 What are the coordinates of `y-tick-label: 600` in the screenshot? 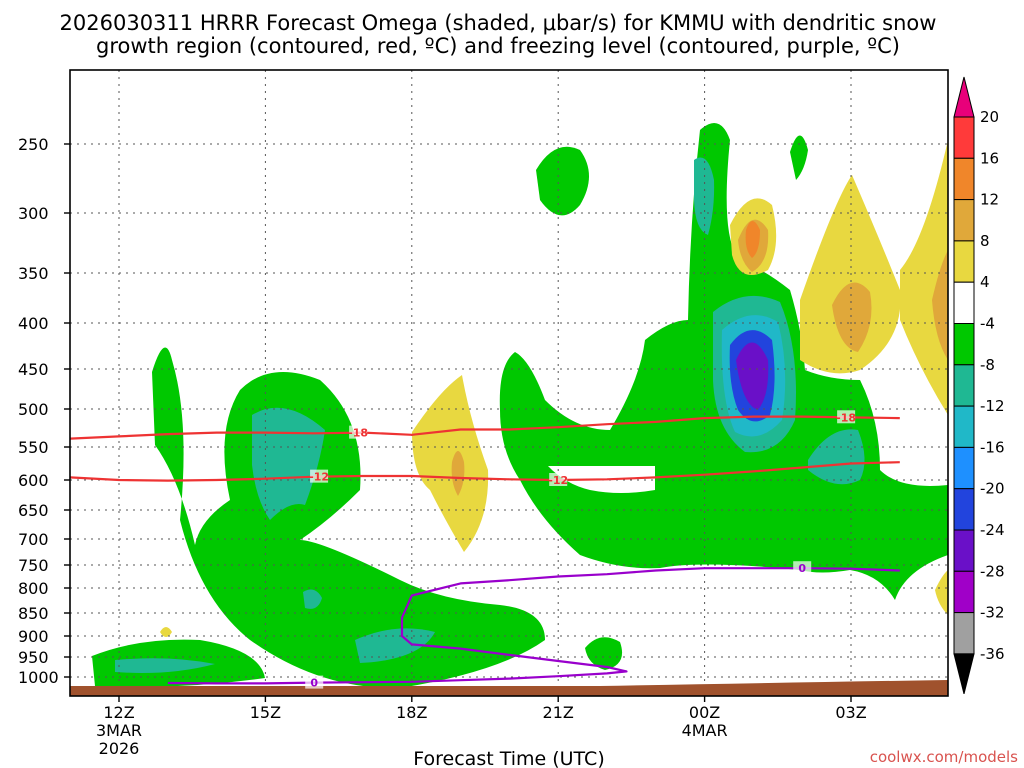 It's located at (33, 480).